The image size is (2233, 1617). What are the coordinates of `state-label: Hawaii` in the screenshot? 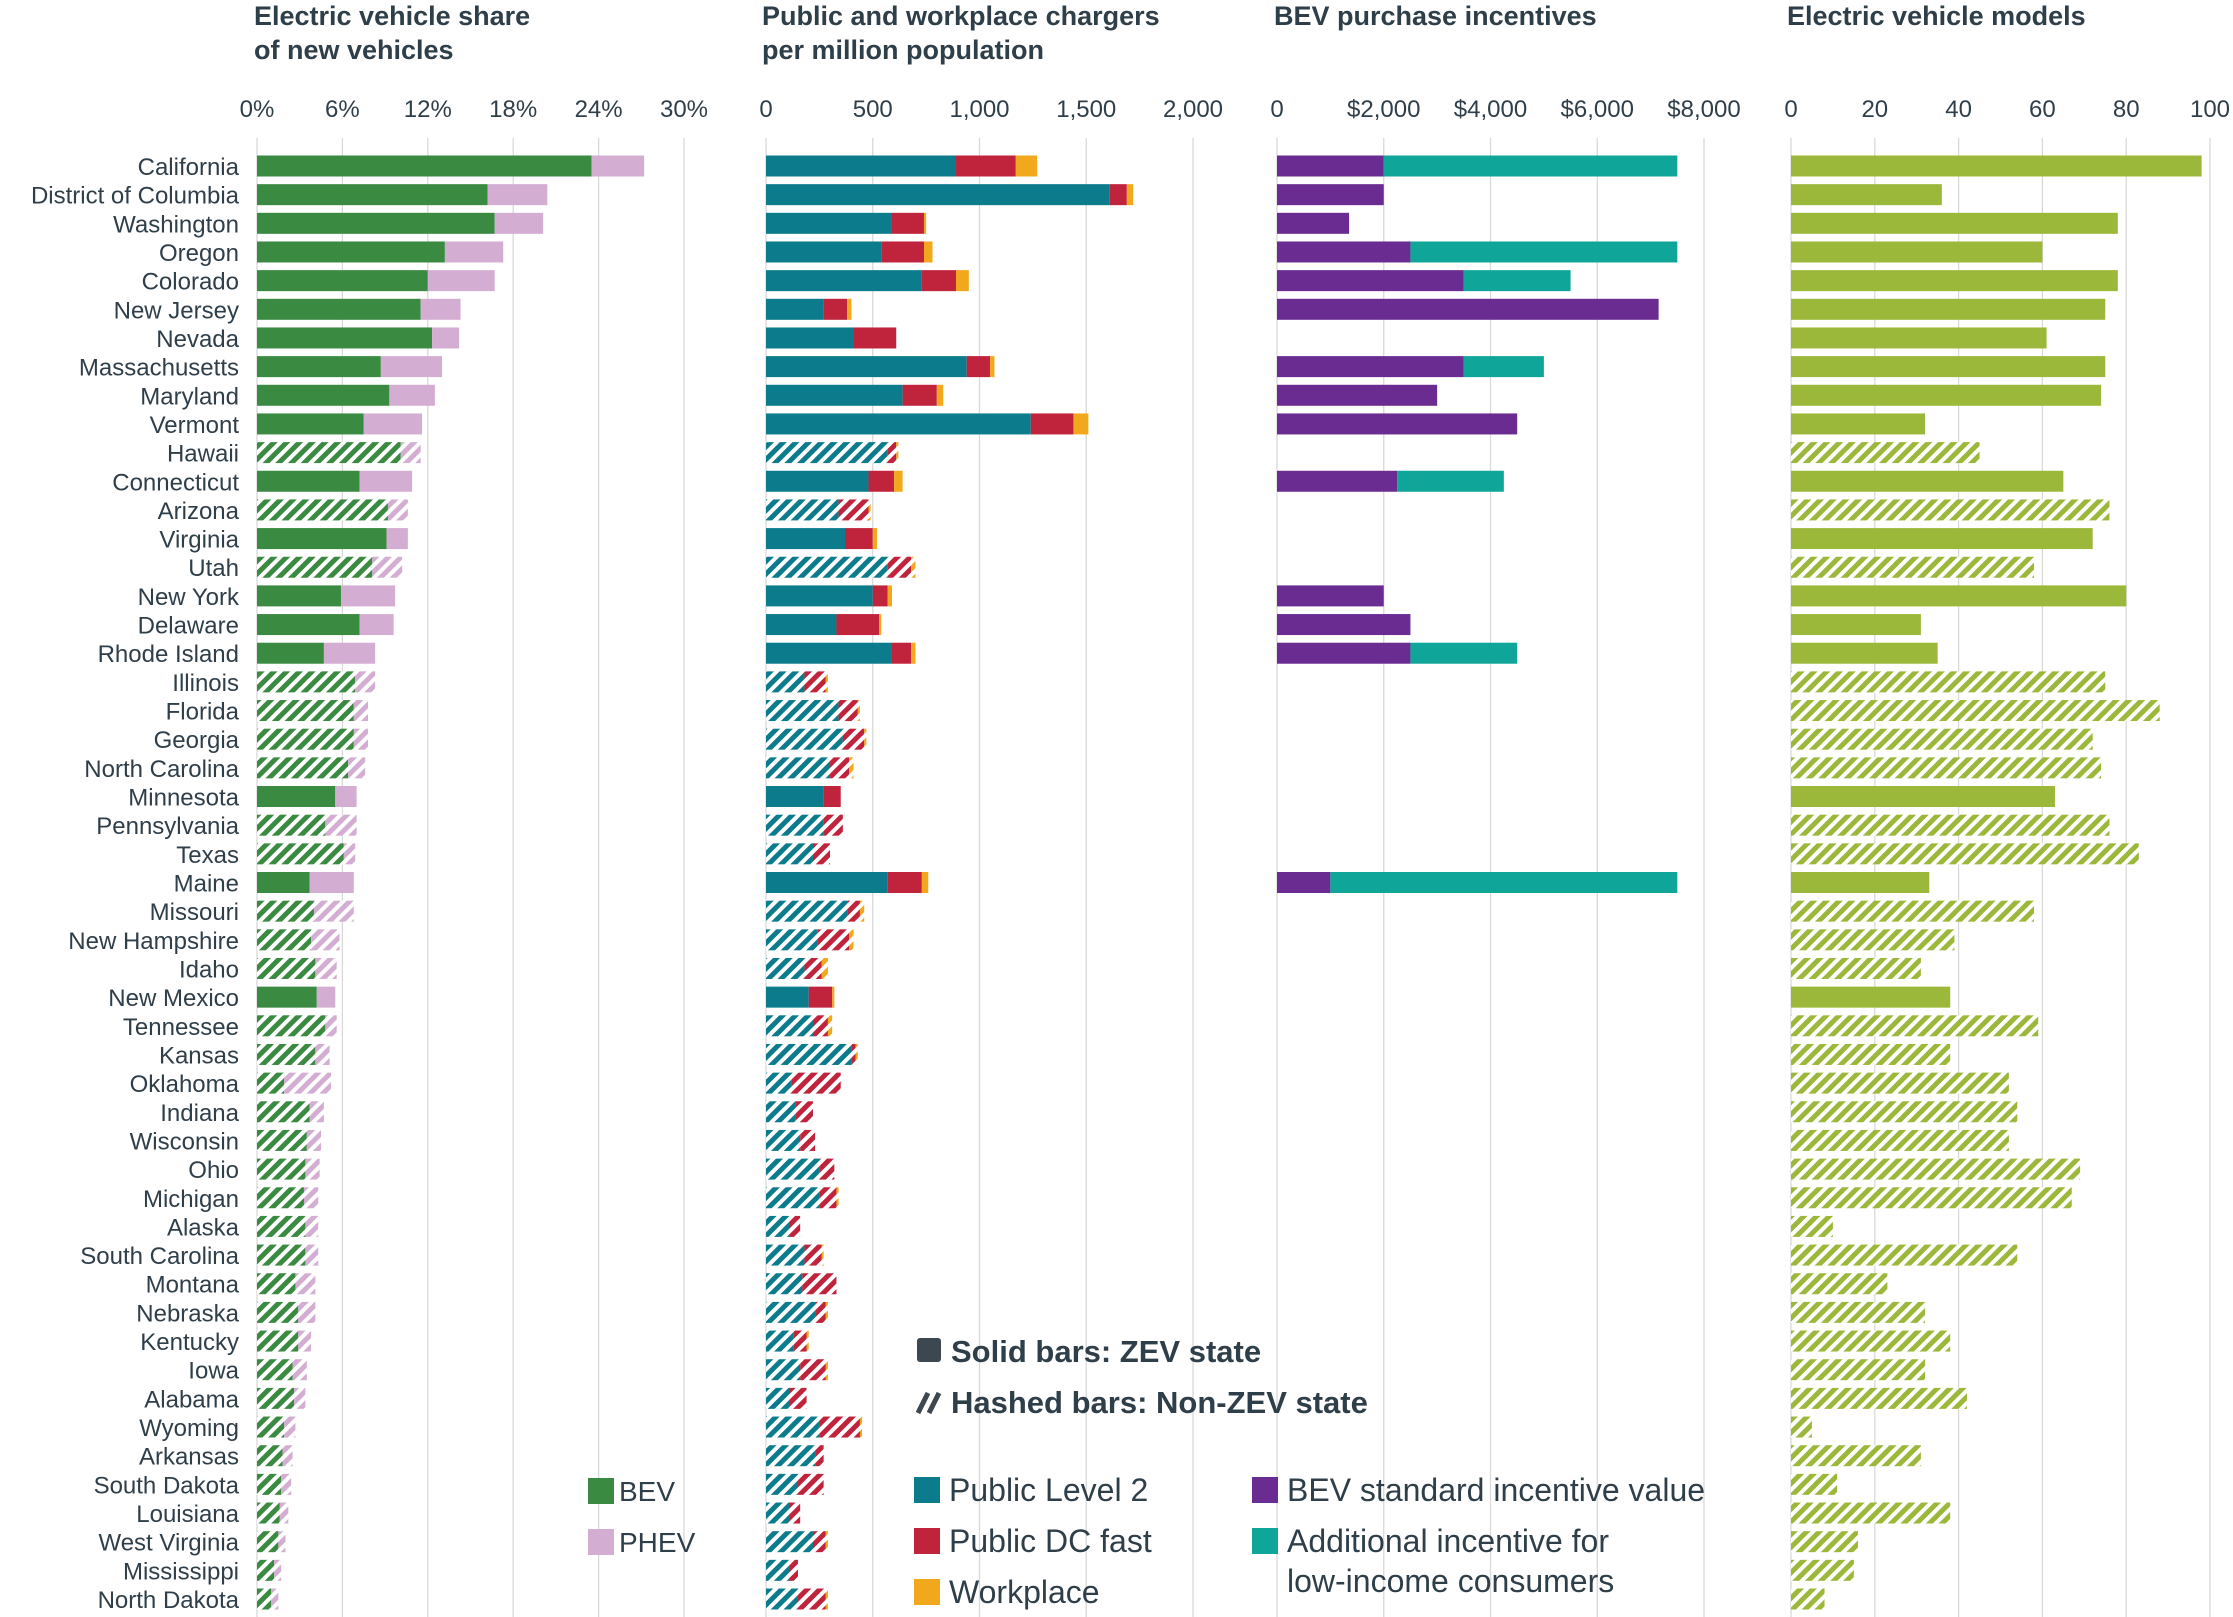 It's located at (203, 454).